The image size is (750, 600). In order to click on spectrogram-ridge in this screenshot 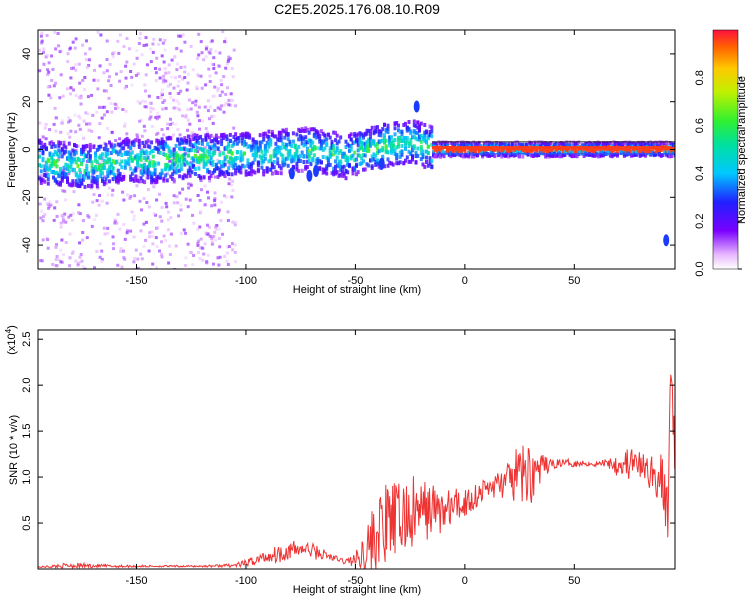, I will do `click(356, 154)`.